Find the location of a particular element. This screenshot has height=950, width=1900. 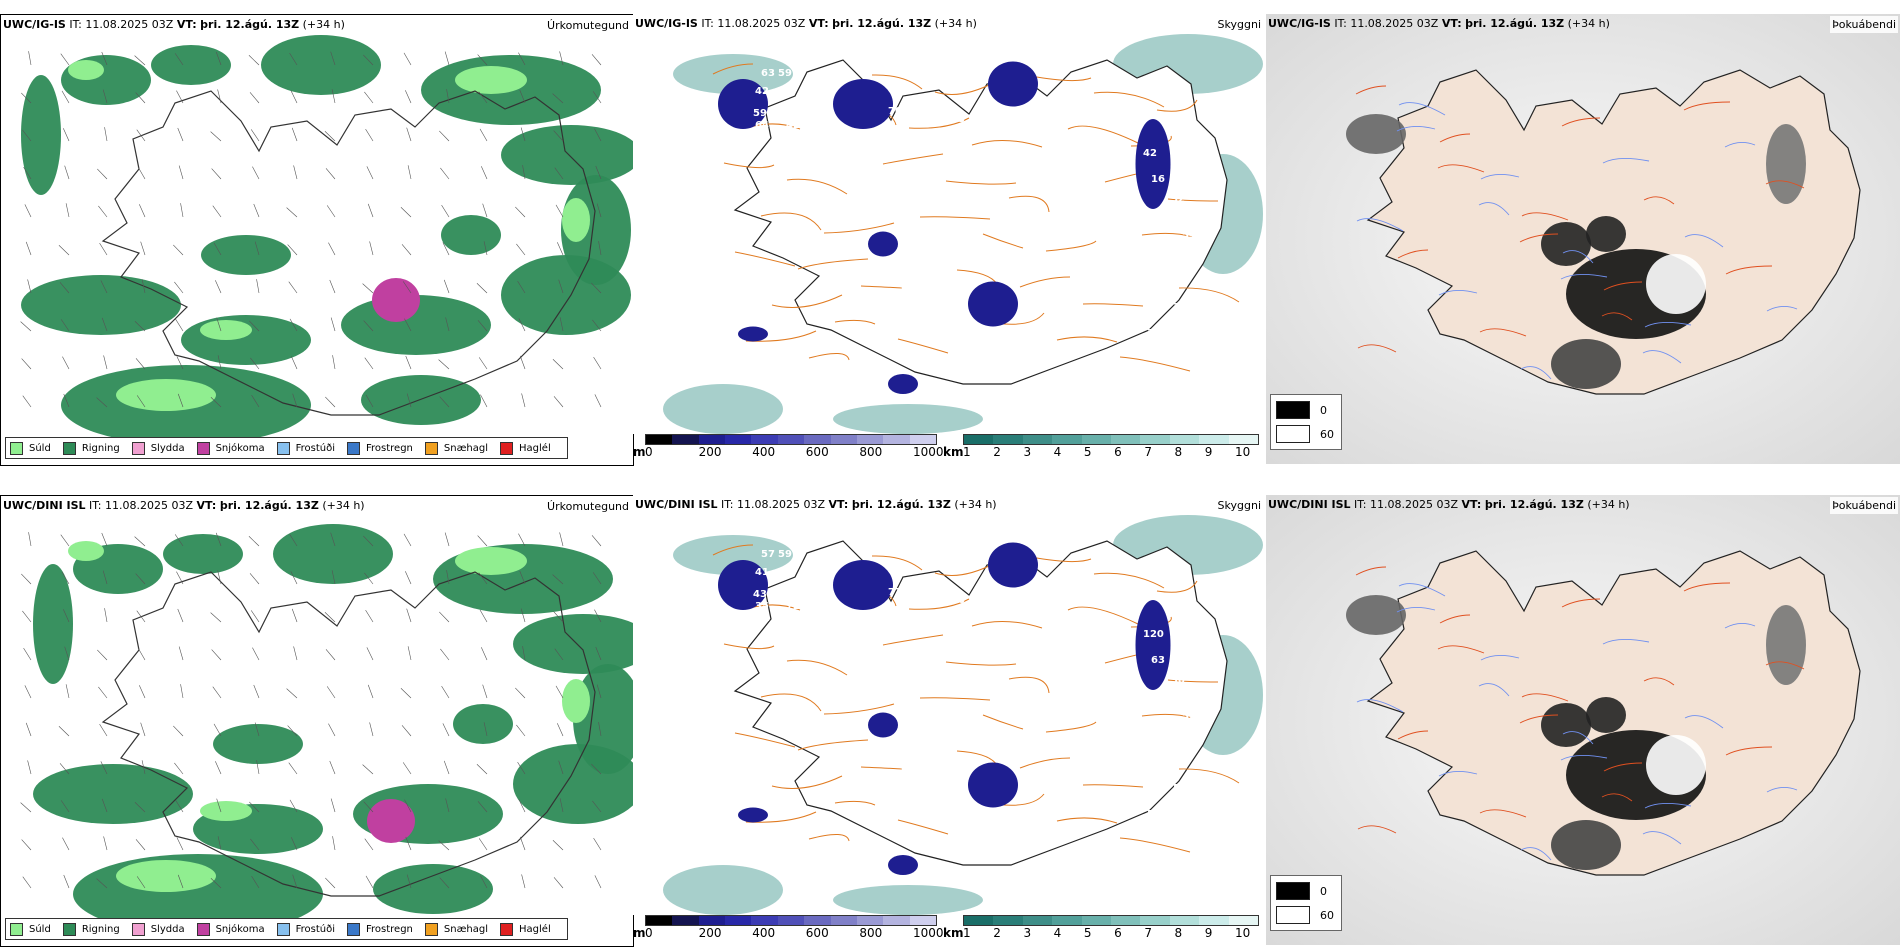

visibility-value-label: 97 is located at coordinates (922, 600).